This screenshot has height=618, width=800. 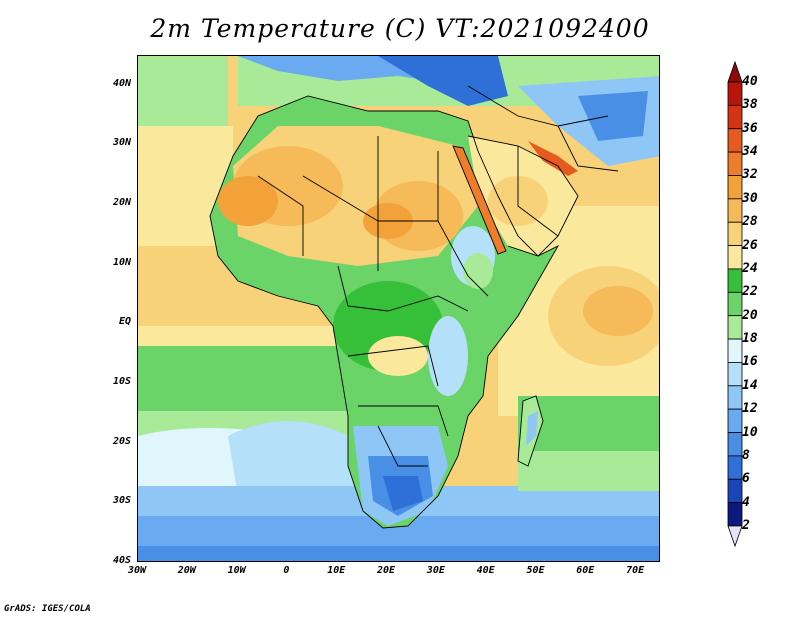 I want to click on colorbar-label: 28, so click(x=750, y=222).